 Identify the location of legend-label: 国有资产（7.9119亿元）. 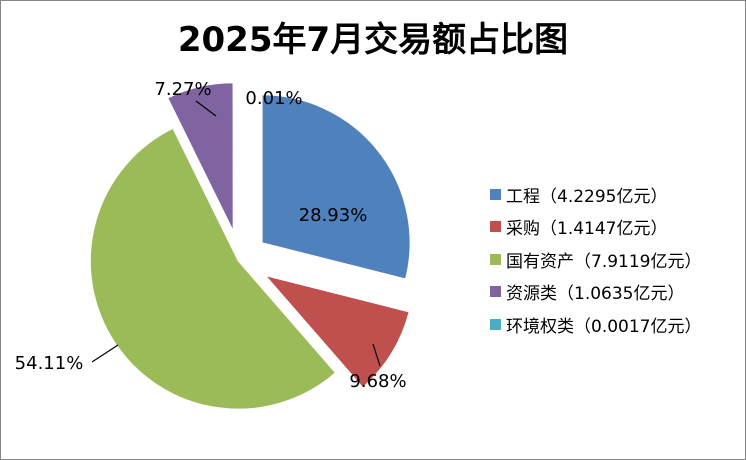
(604, 261).